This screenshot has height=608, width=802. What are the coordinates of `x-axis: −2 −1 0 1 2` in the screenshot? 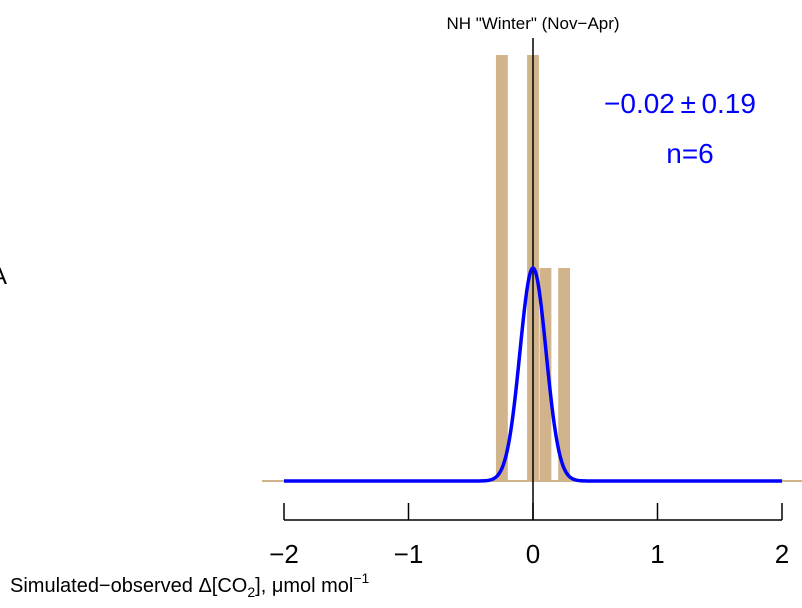 It's located at (529, 536).